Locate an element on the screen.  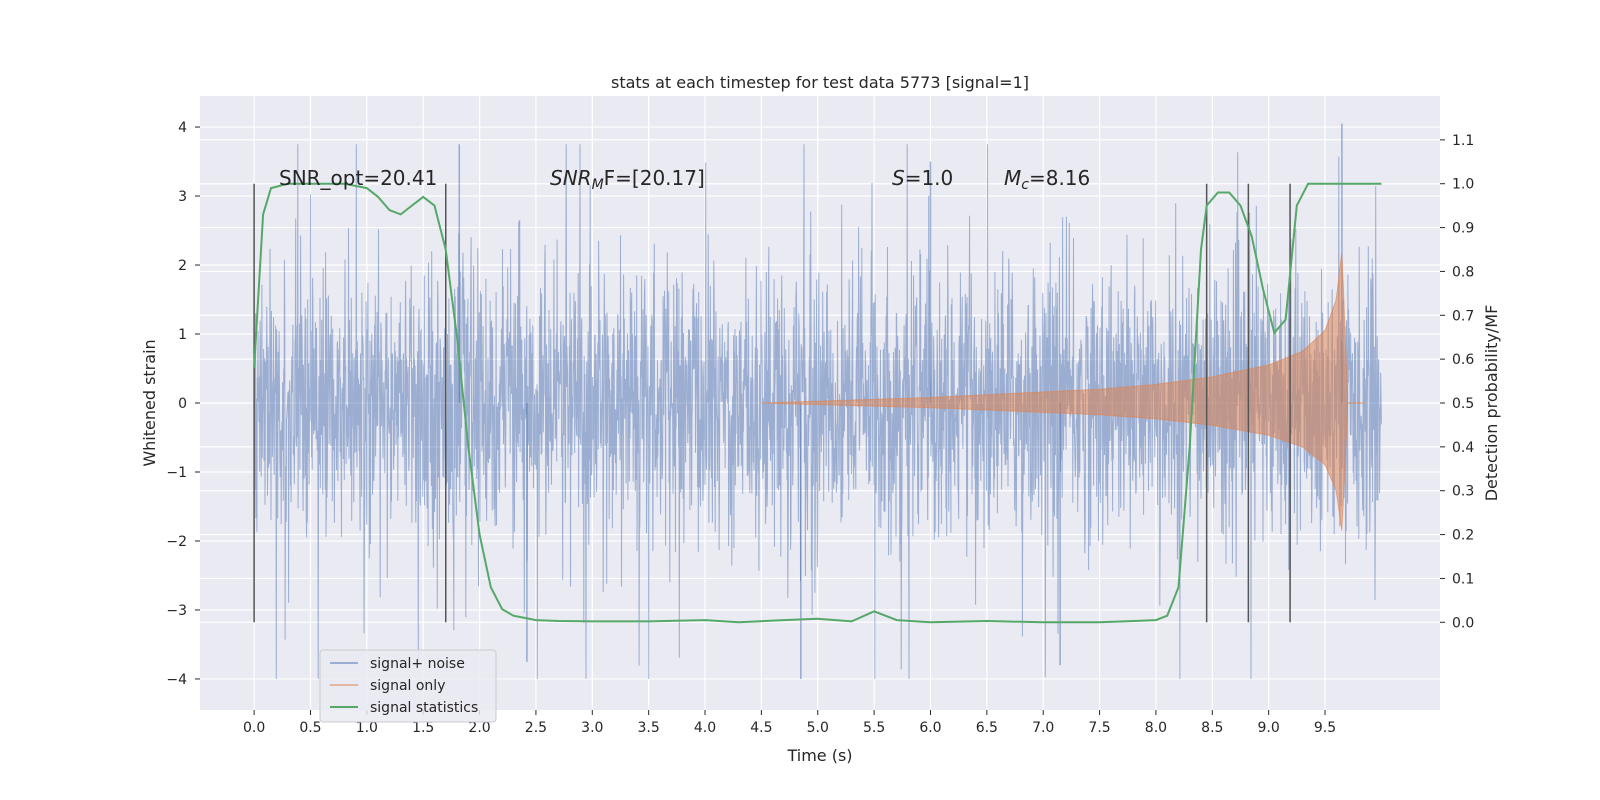
x-tick-label: 7.5 is located at coordinates (1099, 728).